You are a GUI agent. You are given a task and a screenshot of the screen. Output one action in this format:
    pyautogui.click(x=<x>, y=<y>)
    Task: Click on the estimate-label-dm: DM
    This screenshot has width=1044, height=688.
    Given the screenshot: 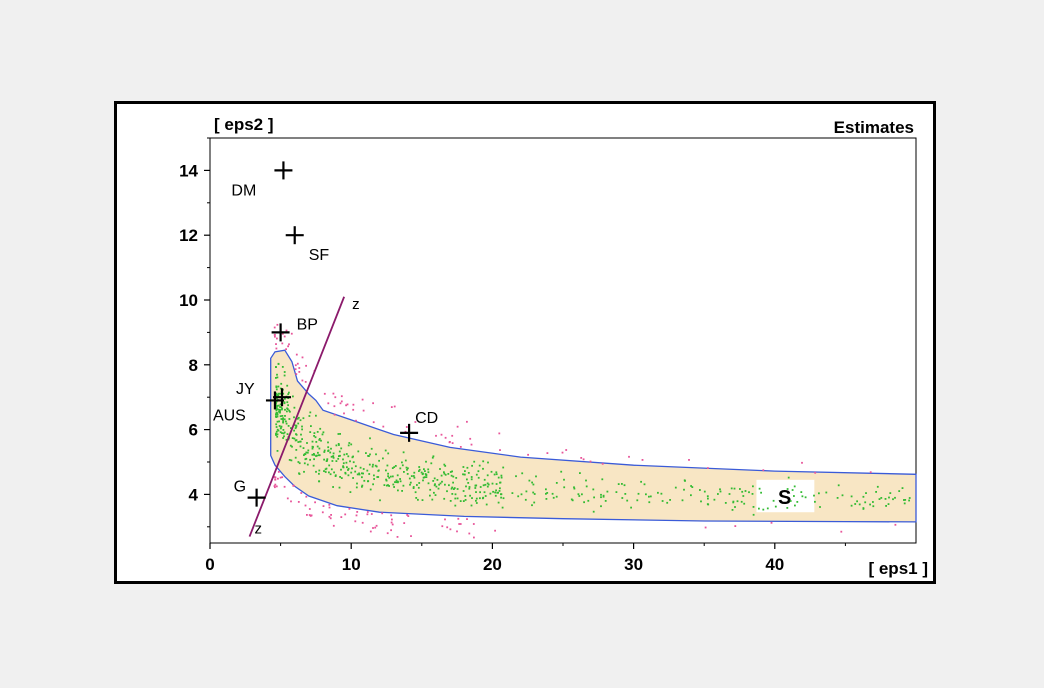 What is the action you would take?
    pyautogui.click(x=243, y=190)
    